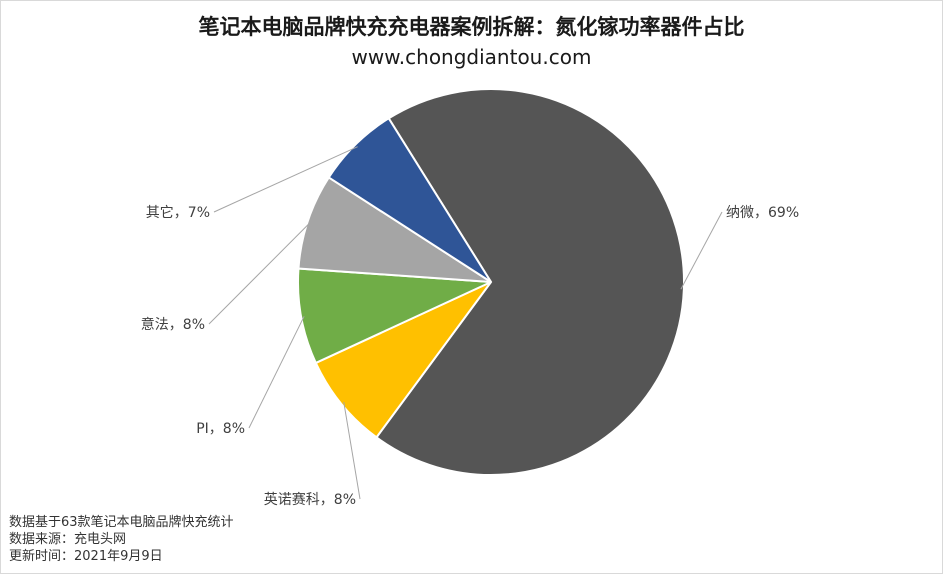 The height and width of the screenshot is (574, 943). What do you see at coordinates (173, 324) in the screenshot?
I see `slice-label-4: 意法，8%` at bounding box center [173, 324].